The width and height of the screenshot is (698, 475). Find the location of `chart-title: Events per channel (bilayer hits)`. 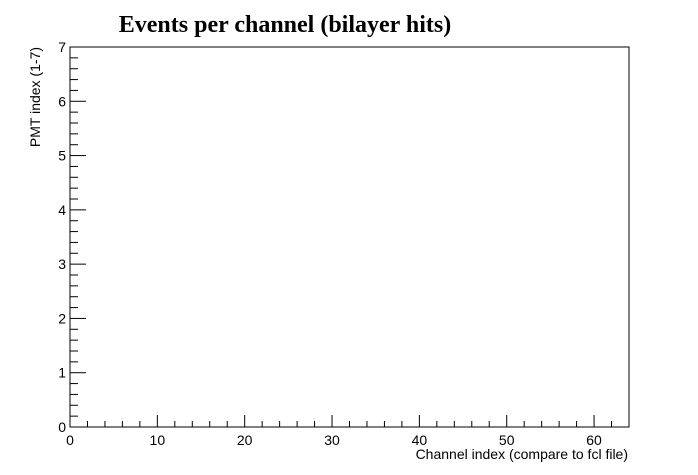

chart-title: Events per channel (bilayer hits) is located at coordinates (285, 25).